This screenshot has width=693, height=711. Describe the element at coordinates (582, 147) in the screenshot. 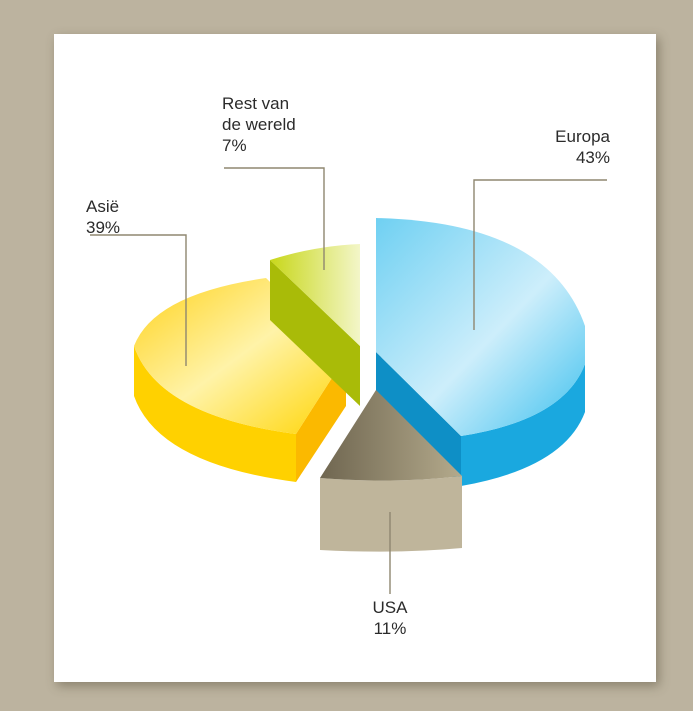

I see `label-europa: Europa 43%` at that location.